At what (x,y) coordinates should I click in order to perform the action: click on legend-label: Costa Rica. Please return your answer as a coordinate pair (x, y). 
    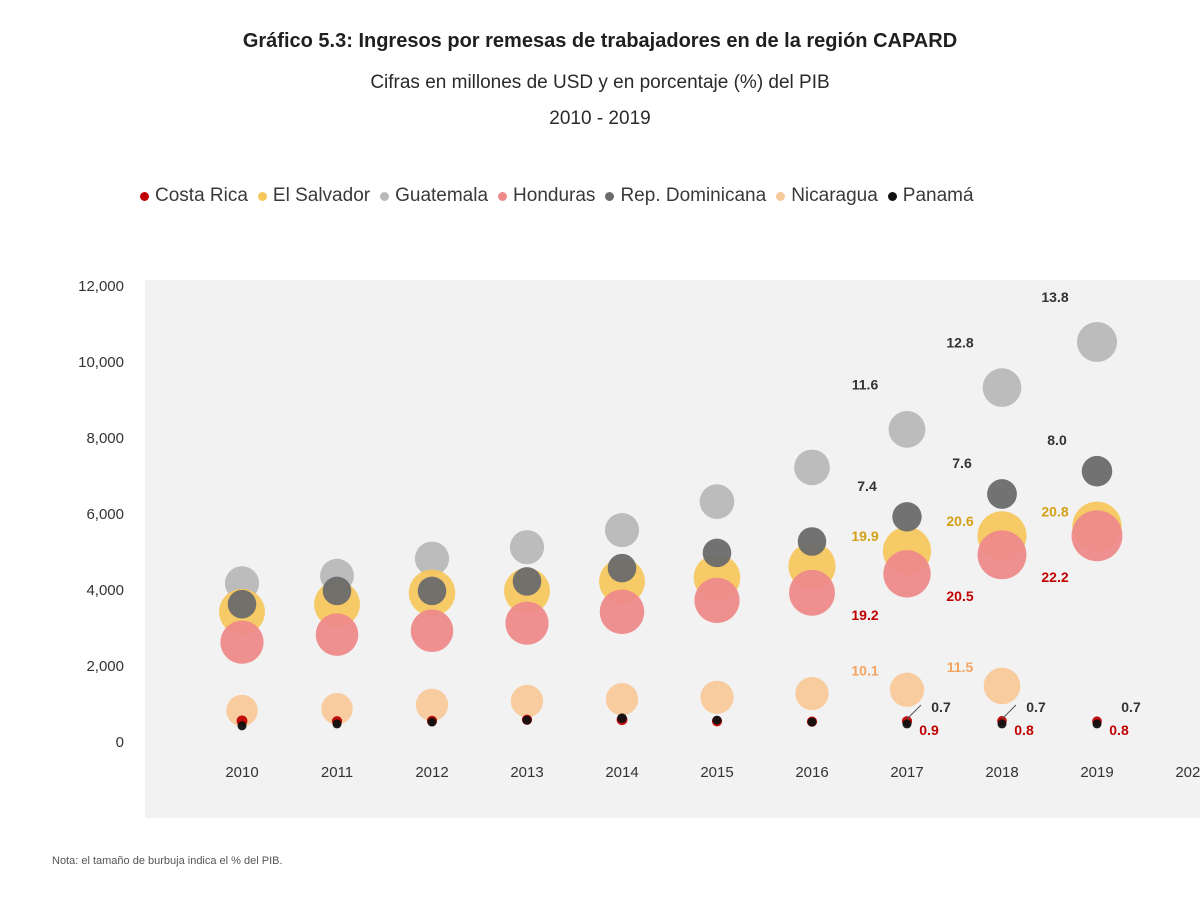
    Looking at the image, I should click on (201, 195).